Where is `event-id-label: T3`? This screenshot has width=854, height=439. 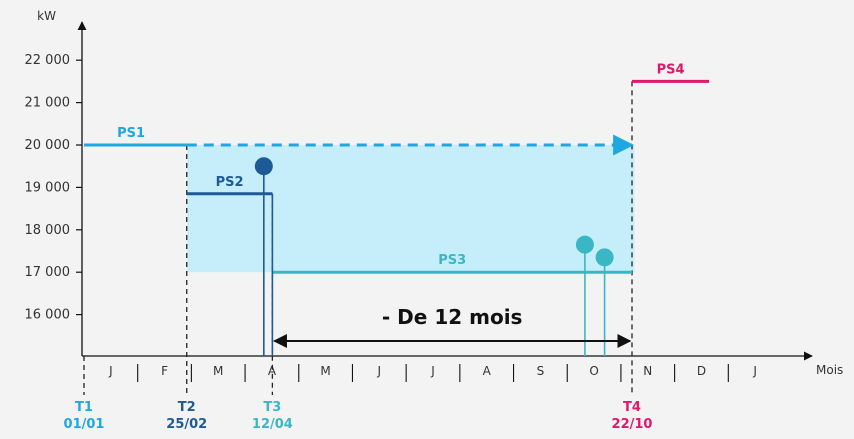
event-id-label: T3 is located at coordinates (272, 407).